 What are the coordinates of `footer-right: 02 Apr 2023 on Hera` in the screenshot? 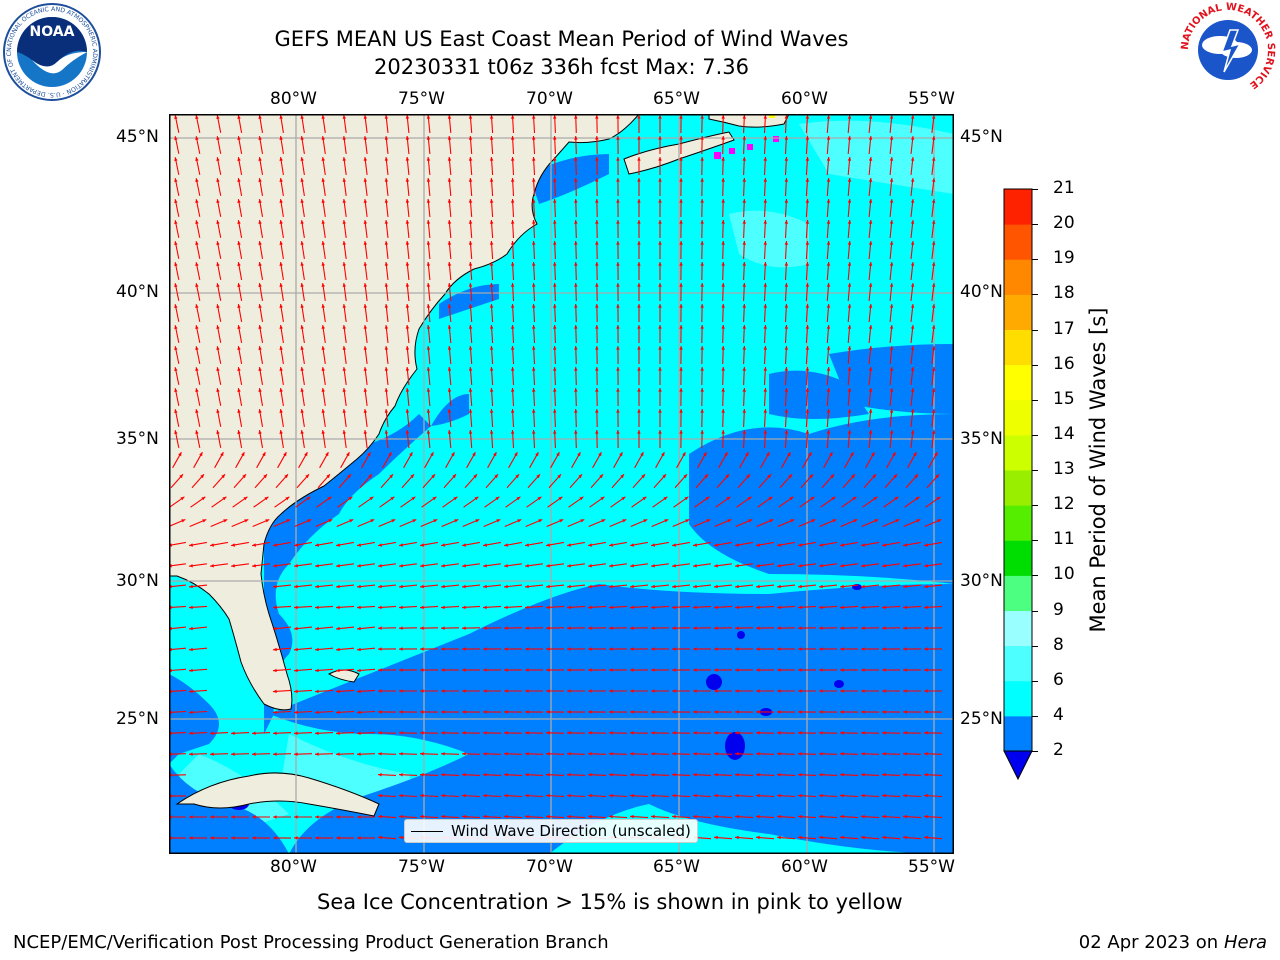 It's located at (1173, 942).